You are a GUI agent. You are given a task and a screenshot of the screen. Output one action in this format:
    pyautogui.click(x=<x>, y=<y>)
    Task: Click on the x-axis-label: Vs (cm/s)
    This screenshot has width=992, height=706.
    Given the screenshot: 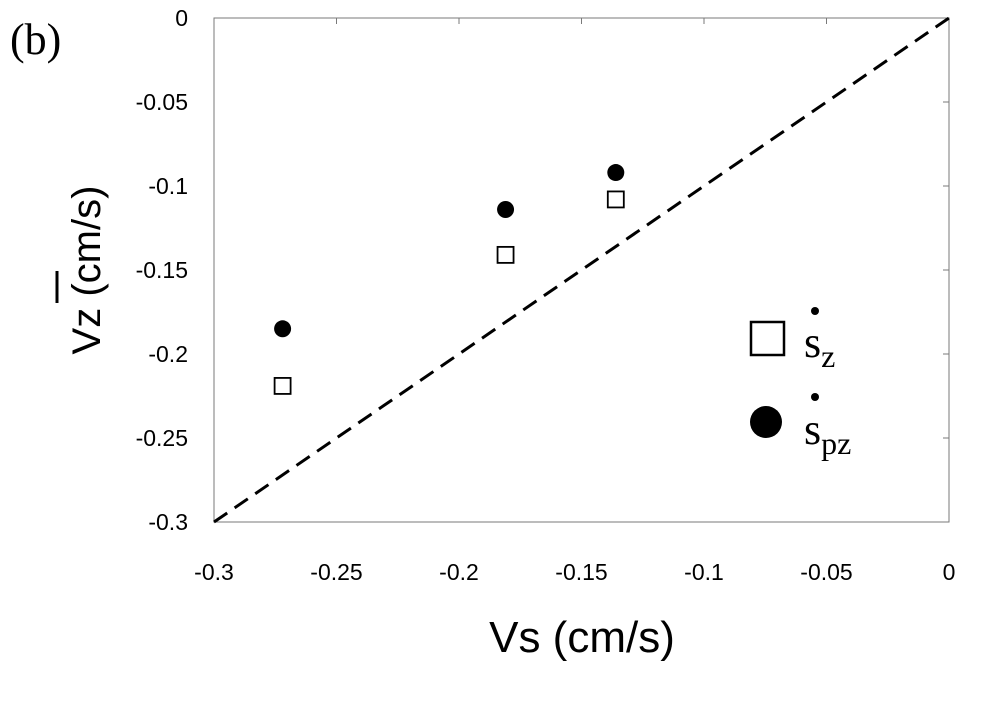 What is the action you would take?
    pyautogui.click(x=582, y=637)
    